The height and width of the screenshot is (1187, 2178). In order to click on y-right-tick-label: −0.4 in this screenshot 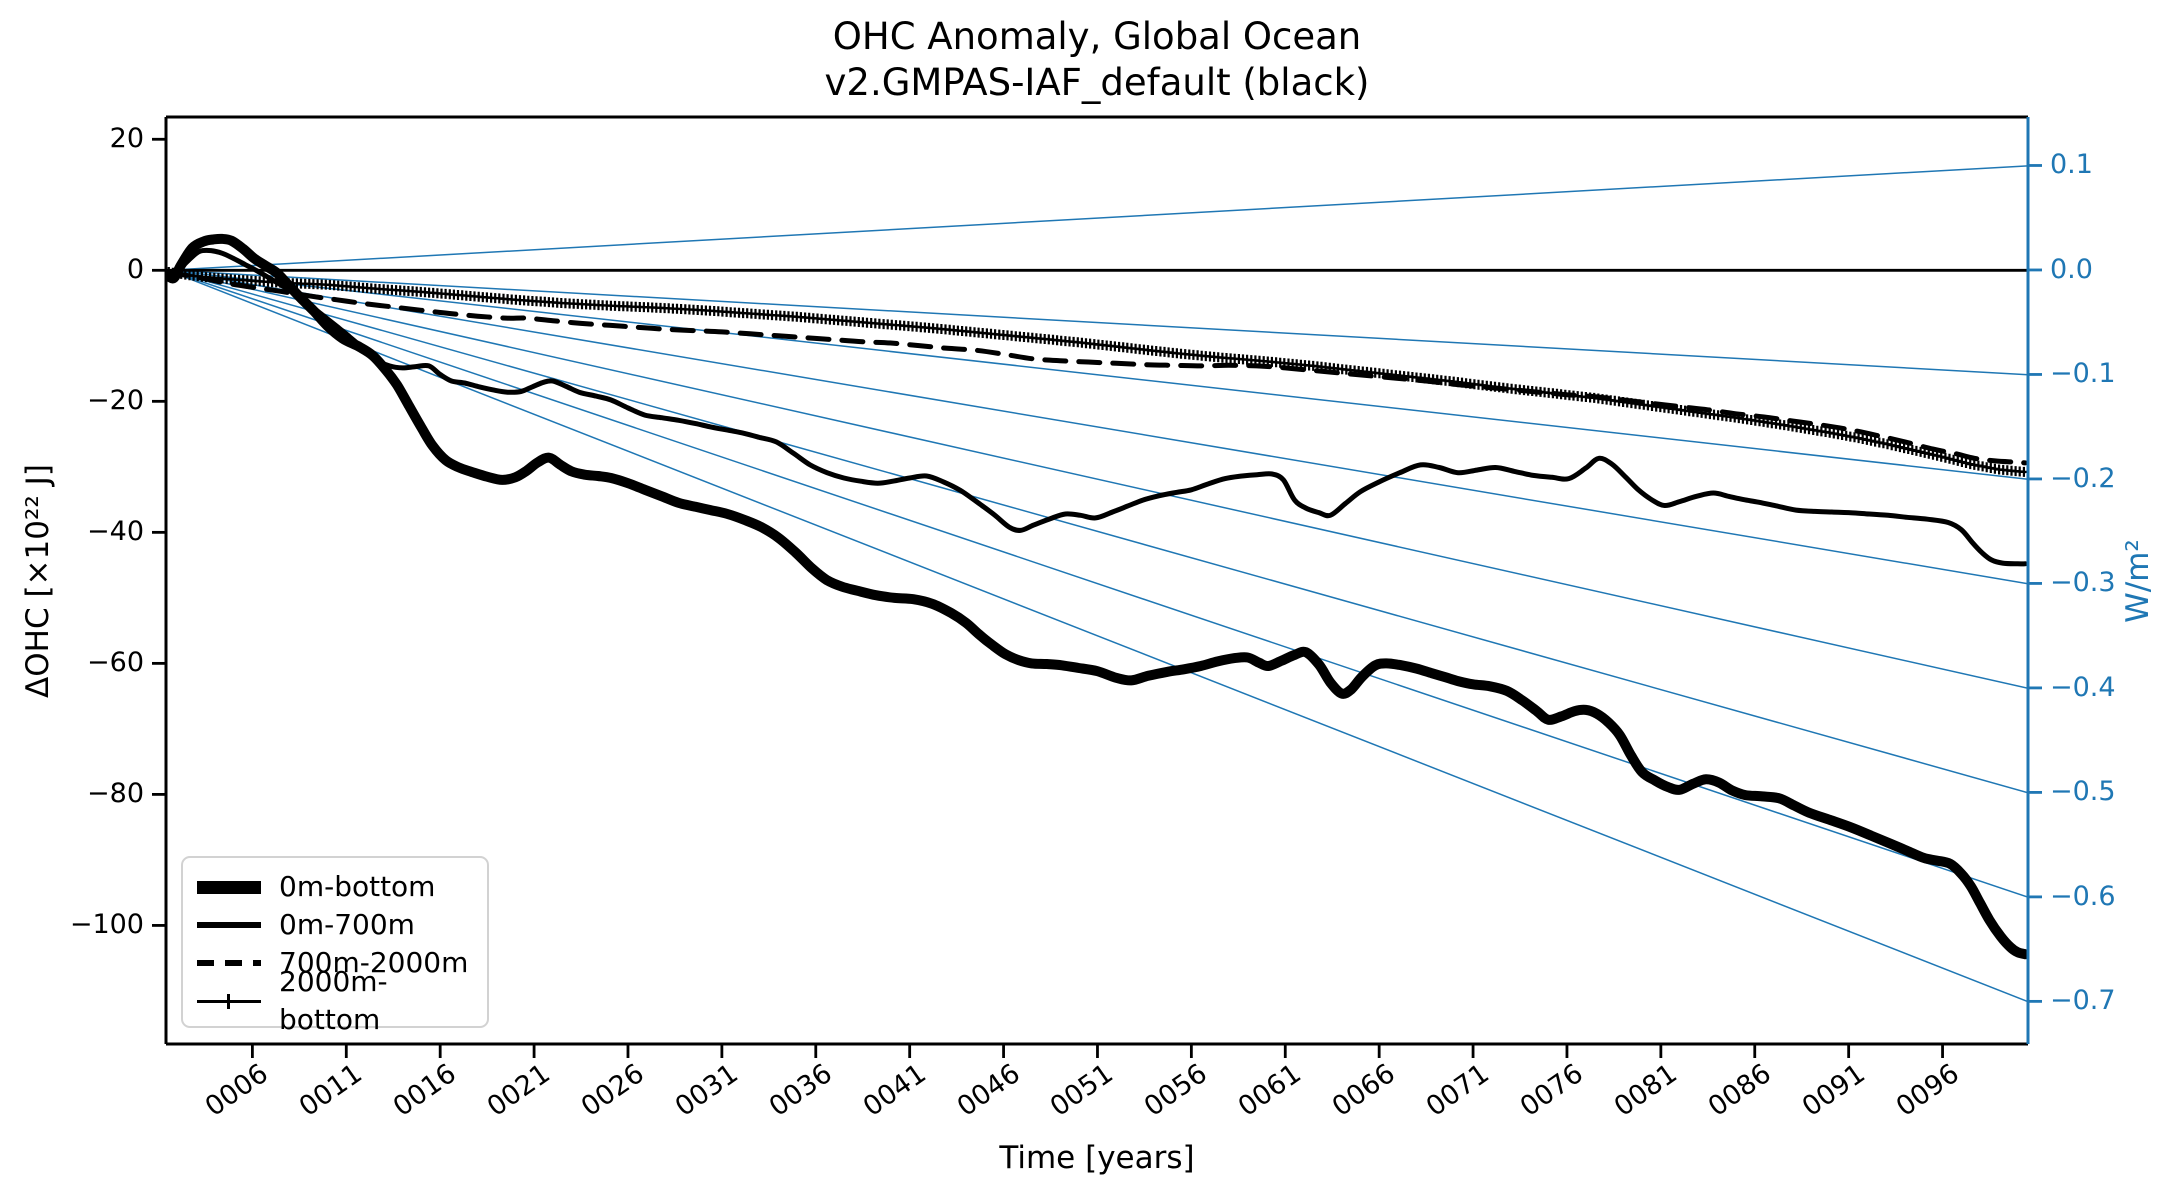, I will do `click(2083, 687)`.